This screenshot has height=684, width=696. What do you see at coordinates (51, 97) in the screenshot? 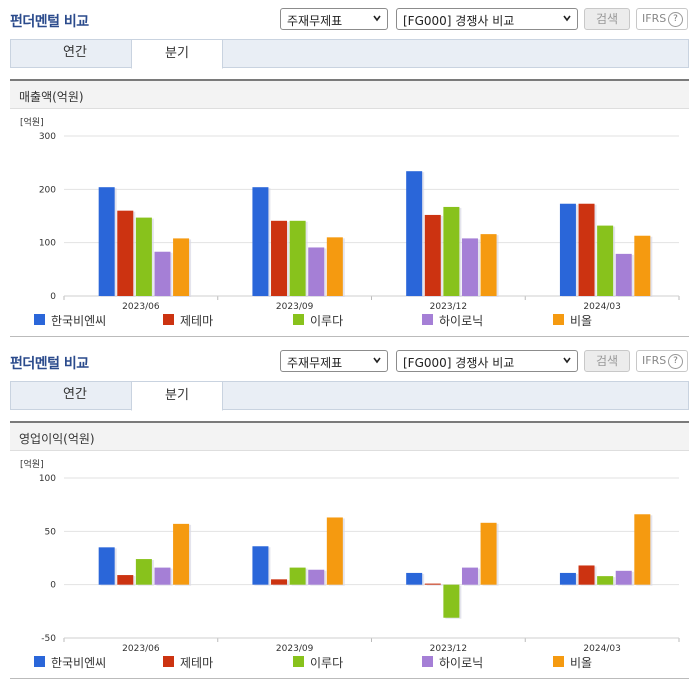
I see `chart-heading: 매출액(억원)` at bounding box center [51, 97].